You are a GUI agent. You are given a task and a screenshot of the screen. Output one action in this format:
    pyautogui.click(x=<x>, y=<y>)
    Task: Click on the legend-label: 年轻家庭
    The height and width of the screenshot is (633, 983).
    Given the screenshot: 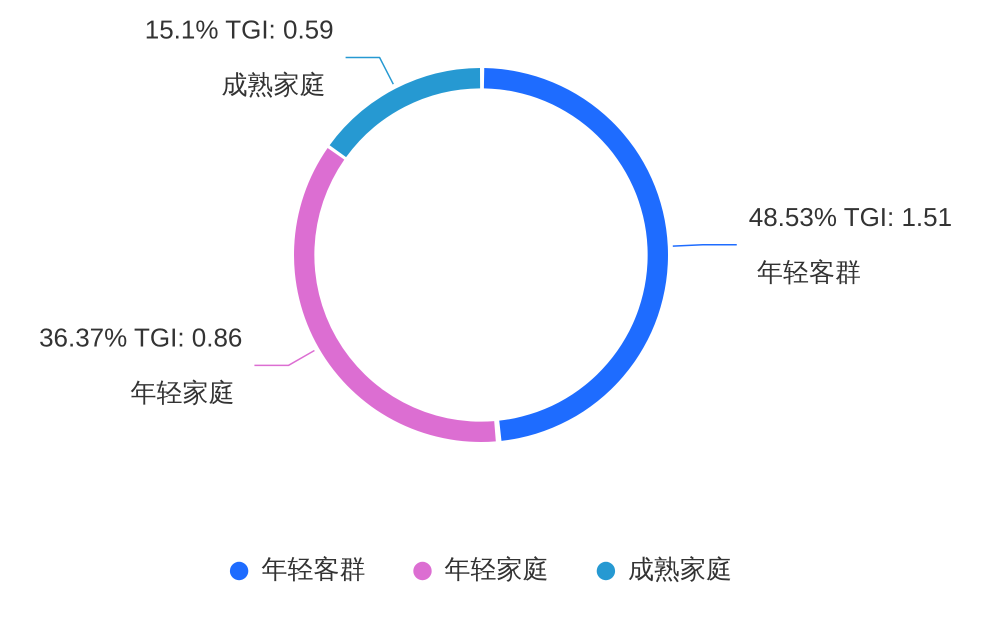 What is the action you would take?
    pyautogui.click(x=496, y=569)
    